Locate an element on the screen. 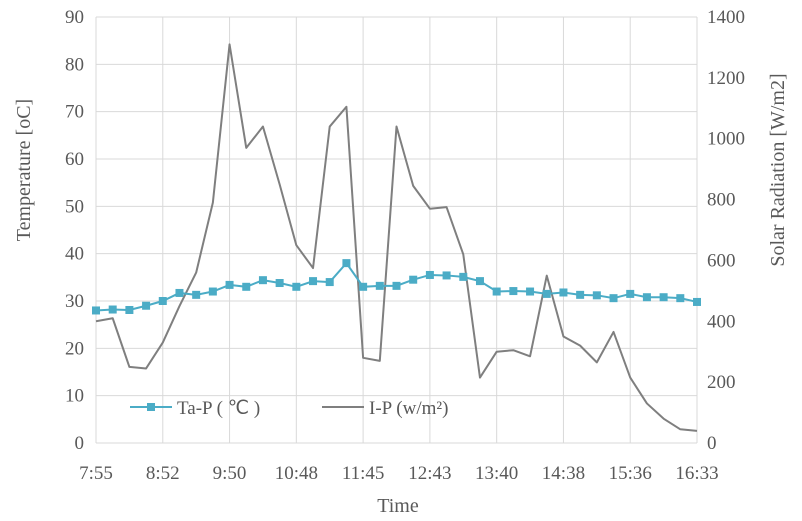 This screenshot has width=802, height=521. legend: Ta-P ( ℃ ) I-P (w/m²) is located at coordinates (289, 408).